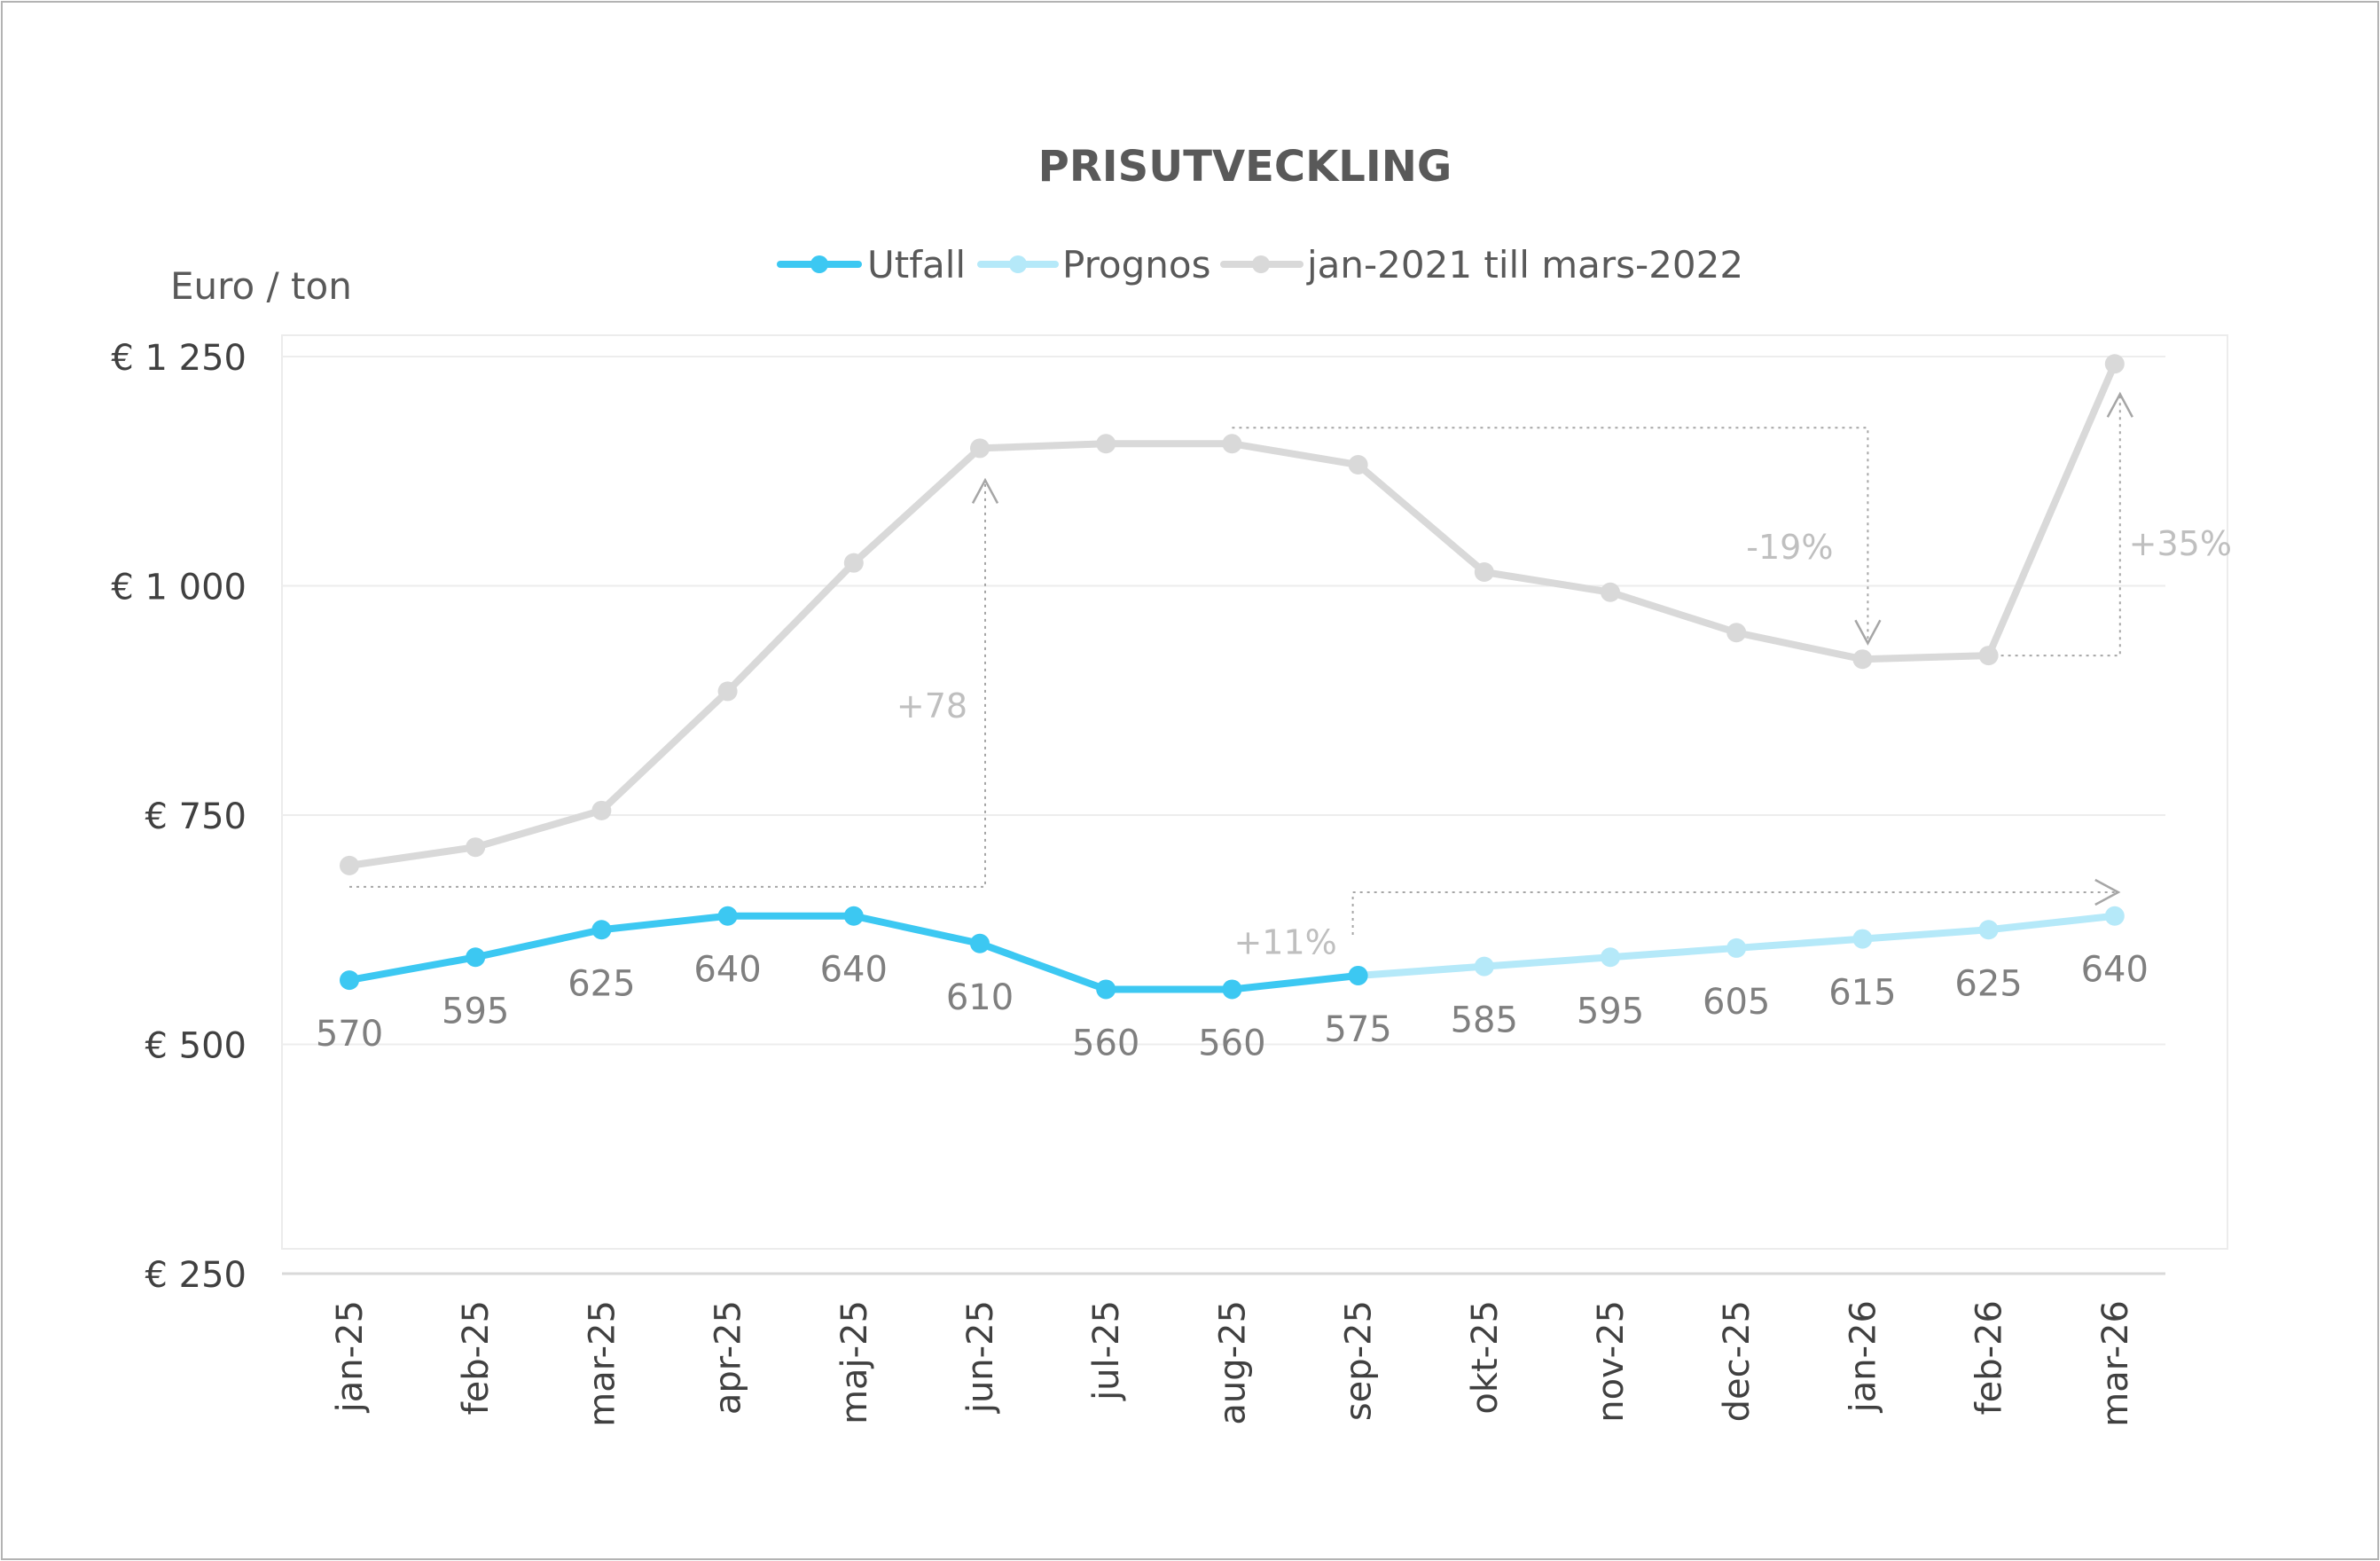  I want to click on y-tick-label: € 750, so click(196, 816).